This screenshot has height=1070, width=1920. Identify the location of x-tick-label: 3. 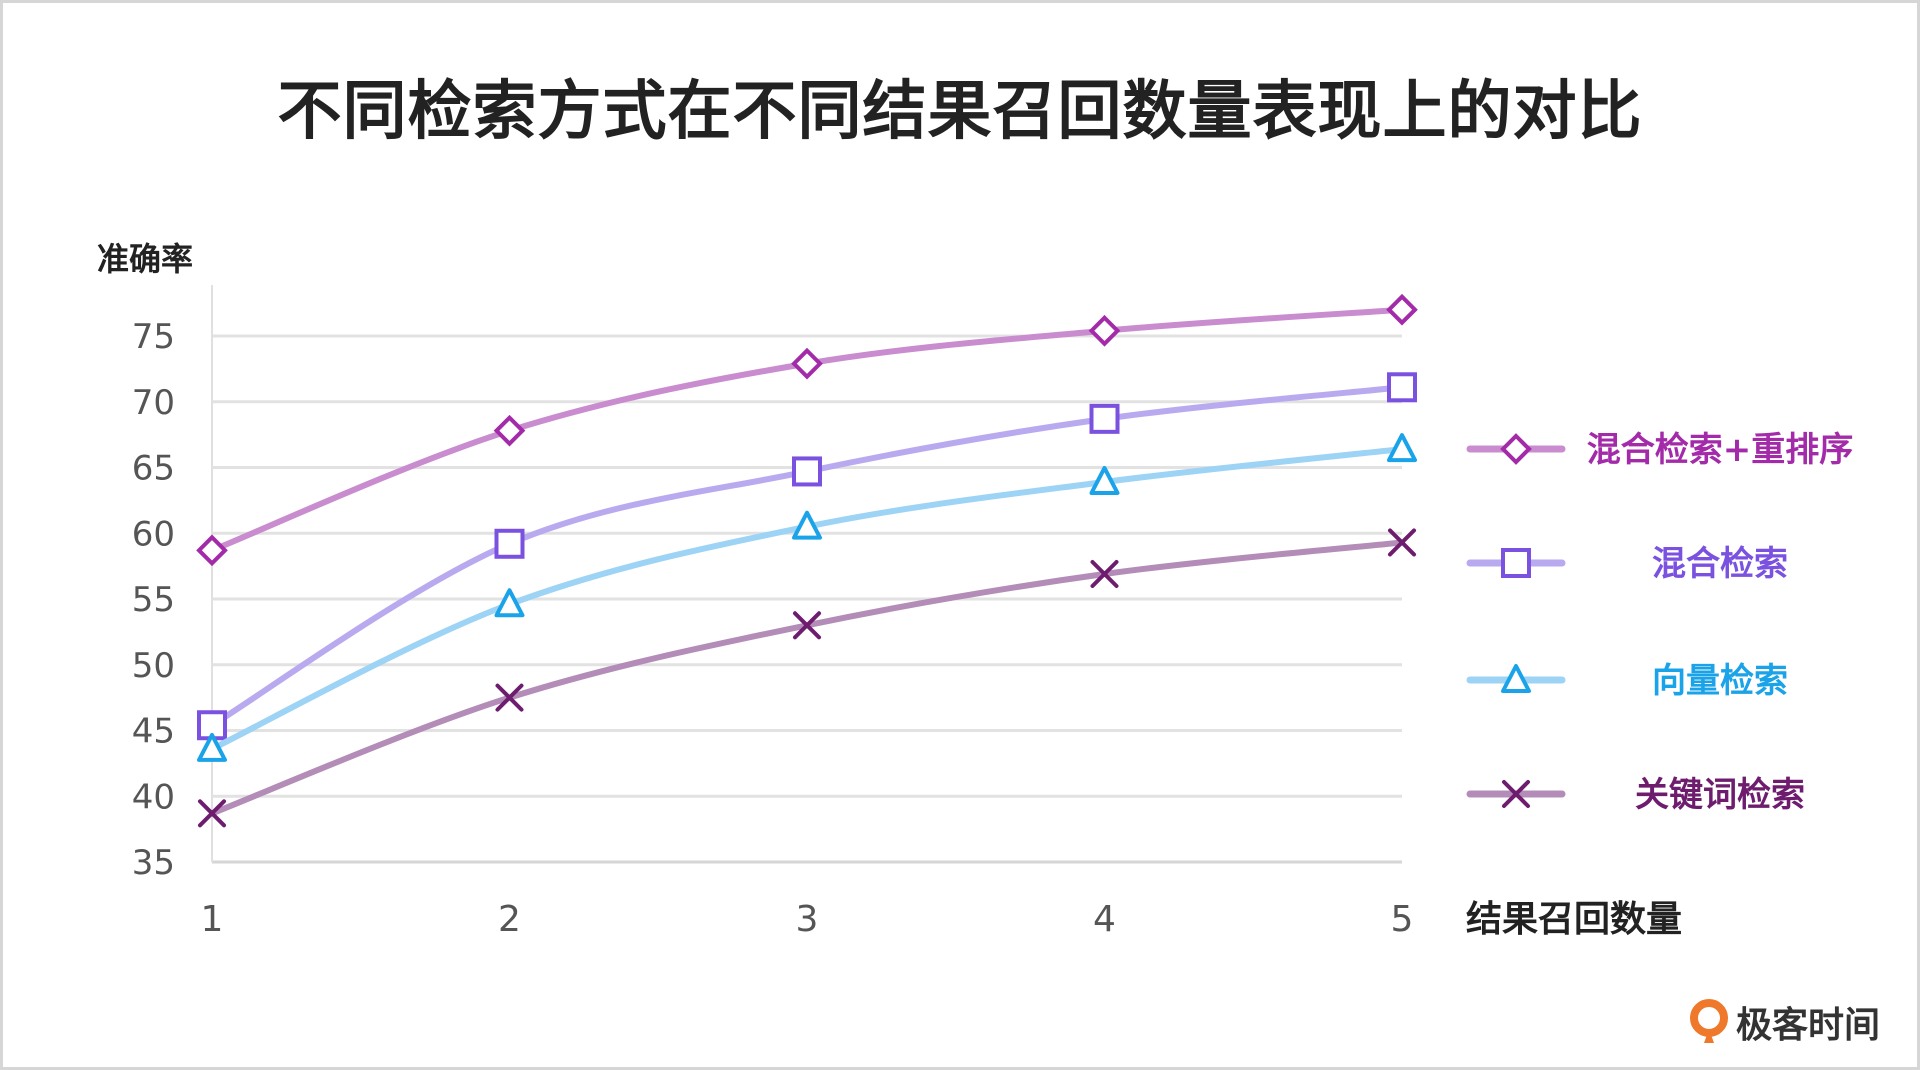
(807, 919).